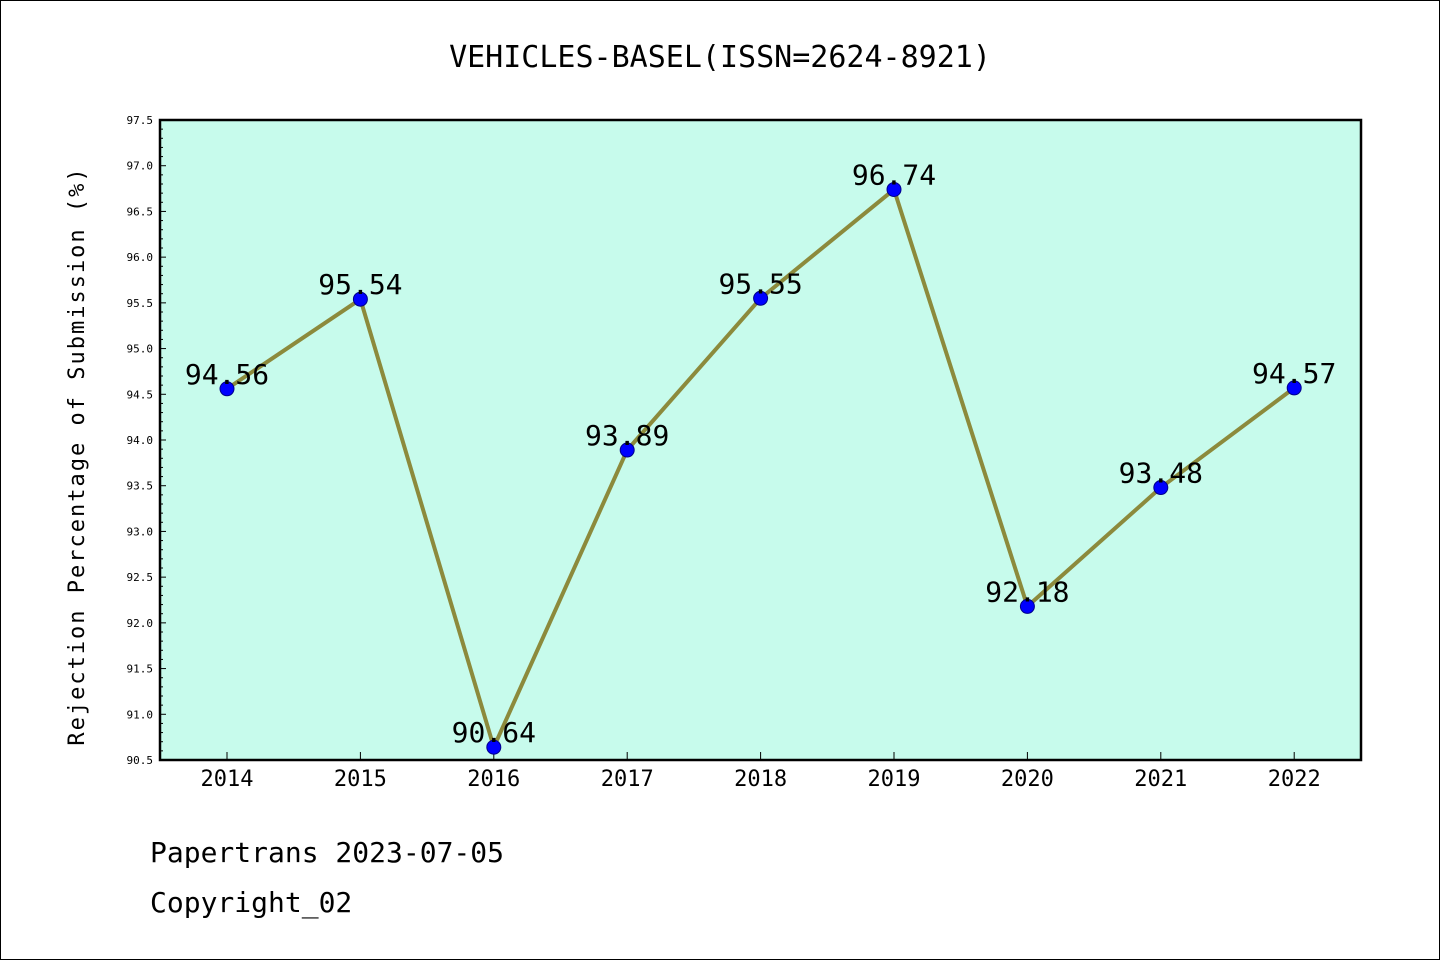  I want to click on y-tick-label: 90.5, so click(140, 760).